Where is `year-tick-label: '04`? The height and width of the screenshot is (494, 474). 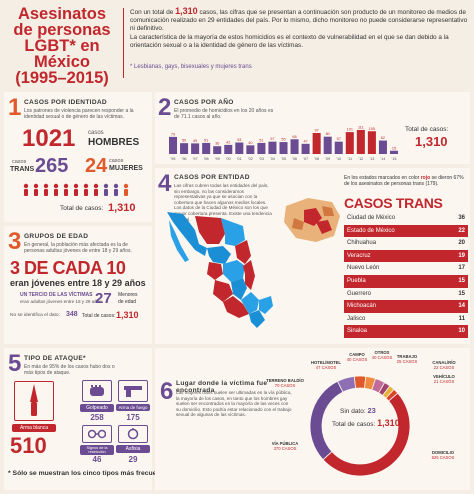
year-tick-label: '04 is located at coordinates (272, 159).